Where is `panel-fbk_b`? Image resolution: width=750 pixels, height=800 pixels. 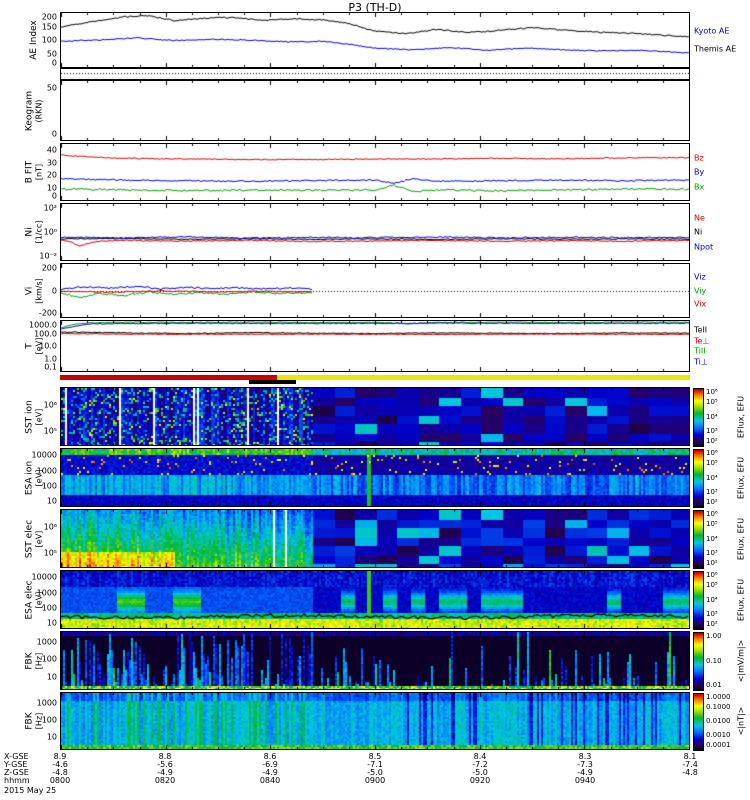
panel-fbk_b is located at coordinates (375, 721).